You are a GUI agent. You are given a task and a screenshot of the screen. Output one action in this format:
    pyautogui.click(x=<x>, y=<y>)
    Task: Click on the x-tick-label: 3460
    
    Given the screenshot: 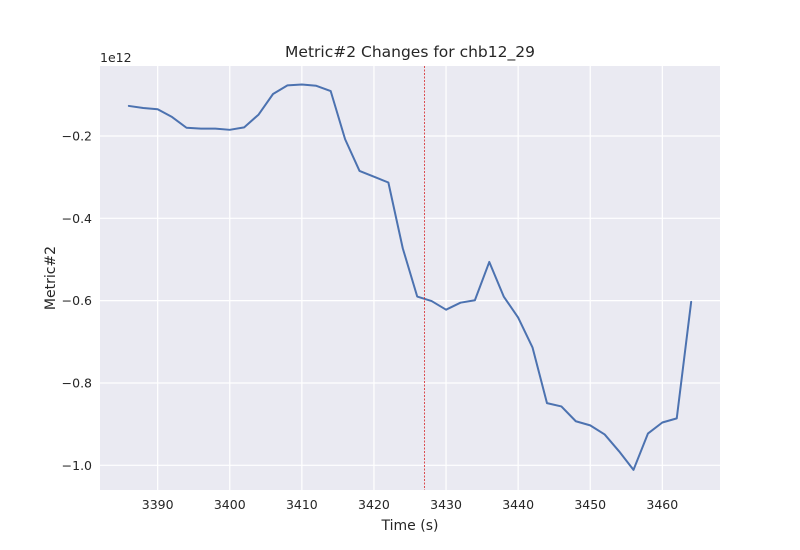 What is the action you would take?
    pyautogui.click(x=662, y=504)
    